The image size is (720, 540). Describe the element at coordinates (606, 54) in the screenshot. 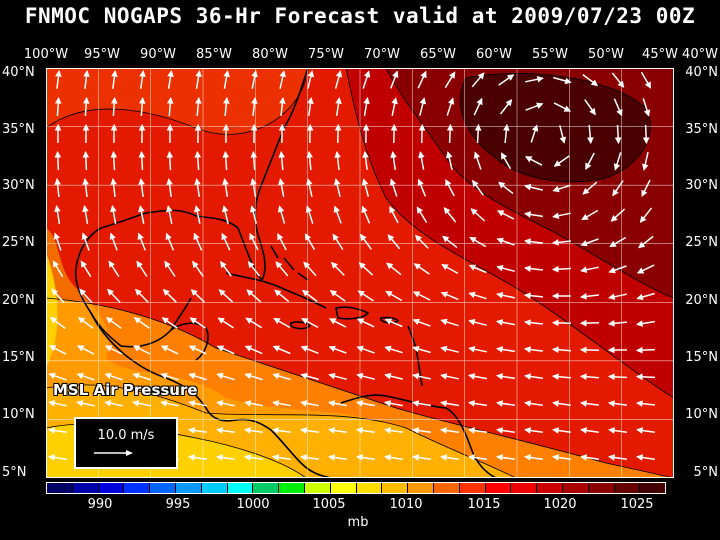

I see `lon-label: 50°W` at that location.